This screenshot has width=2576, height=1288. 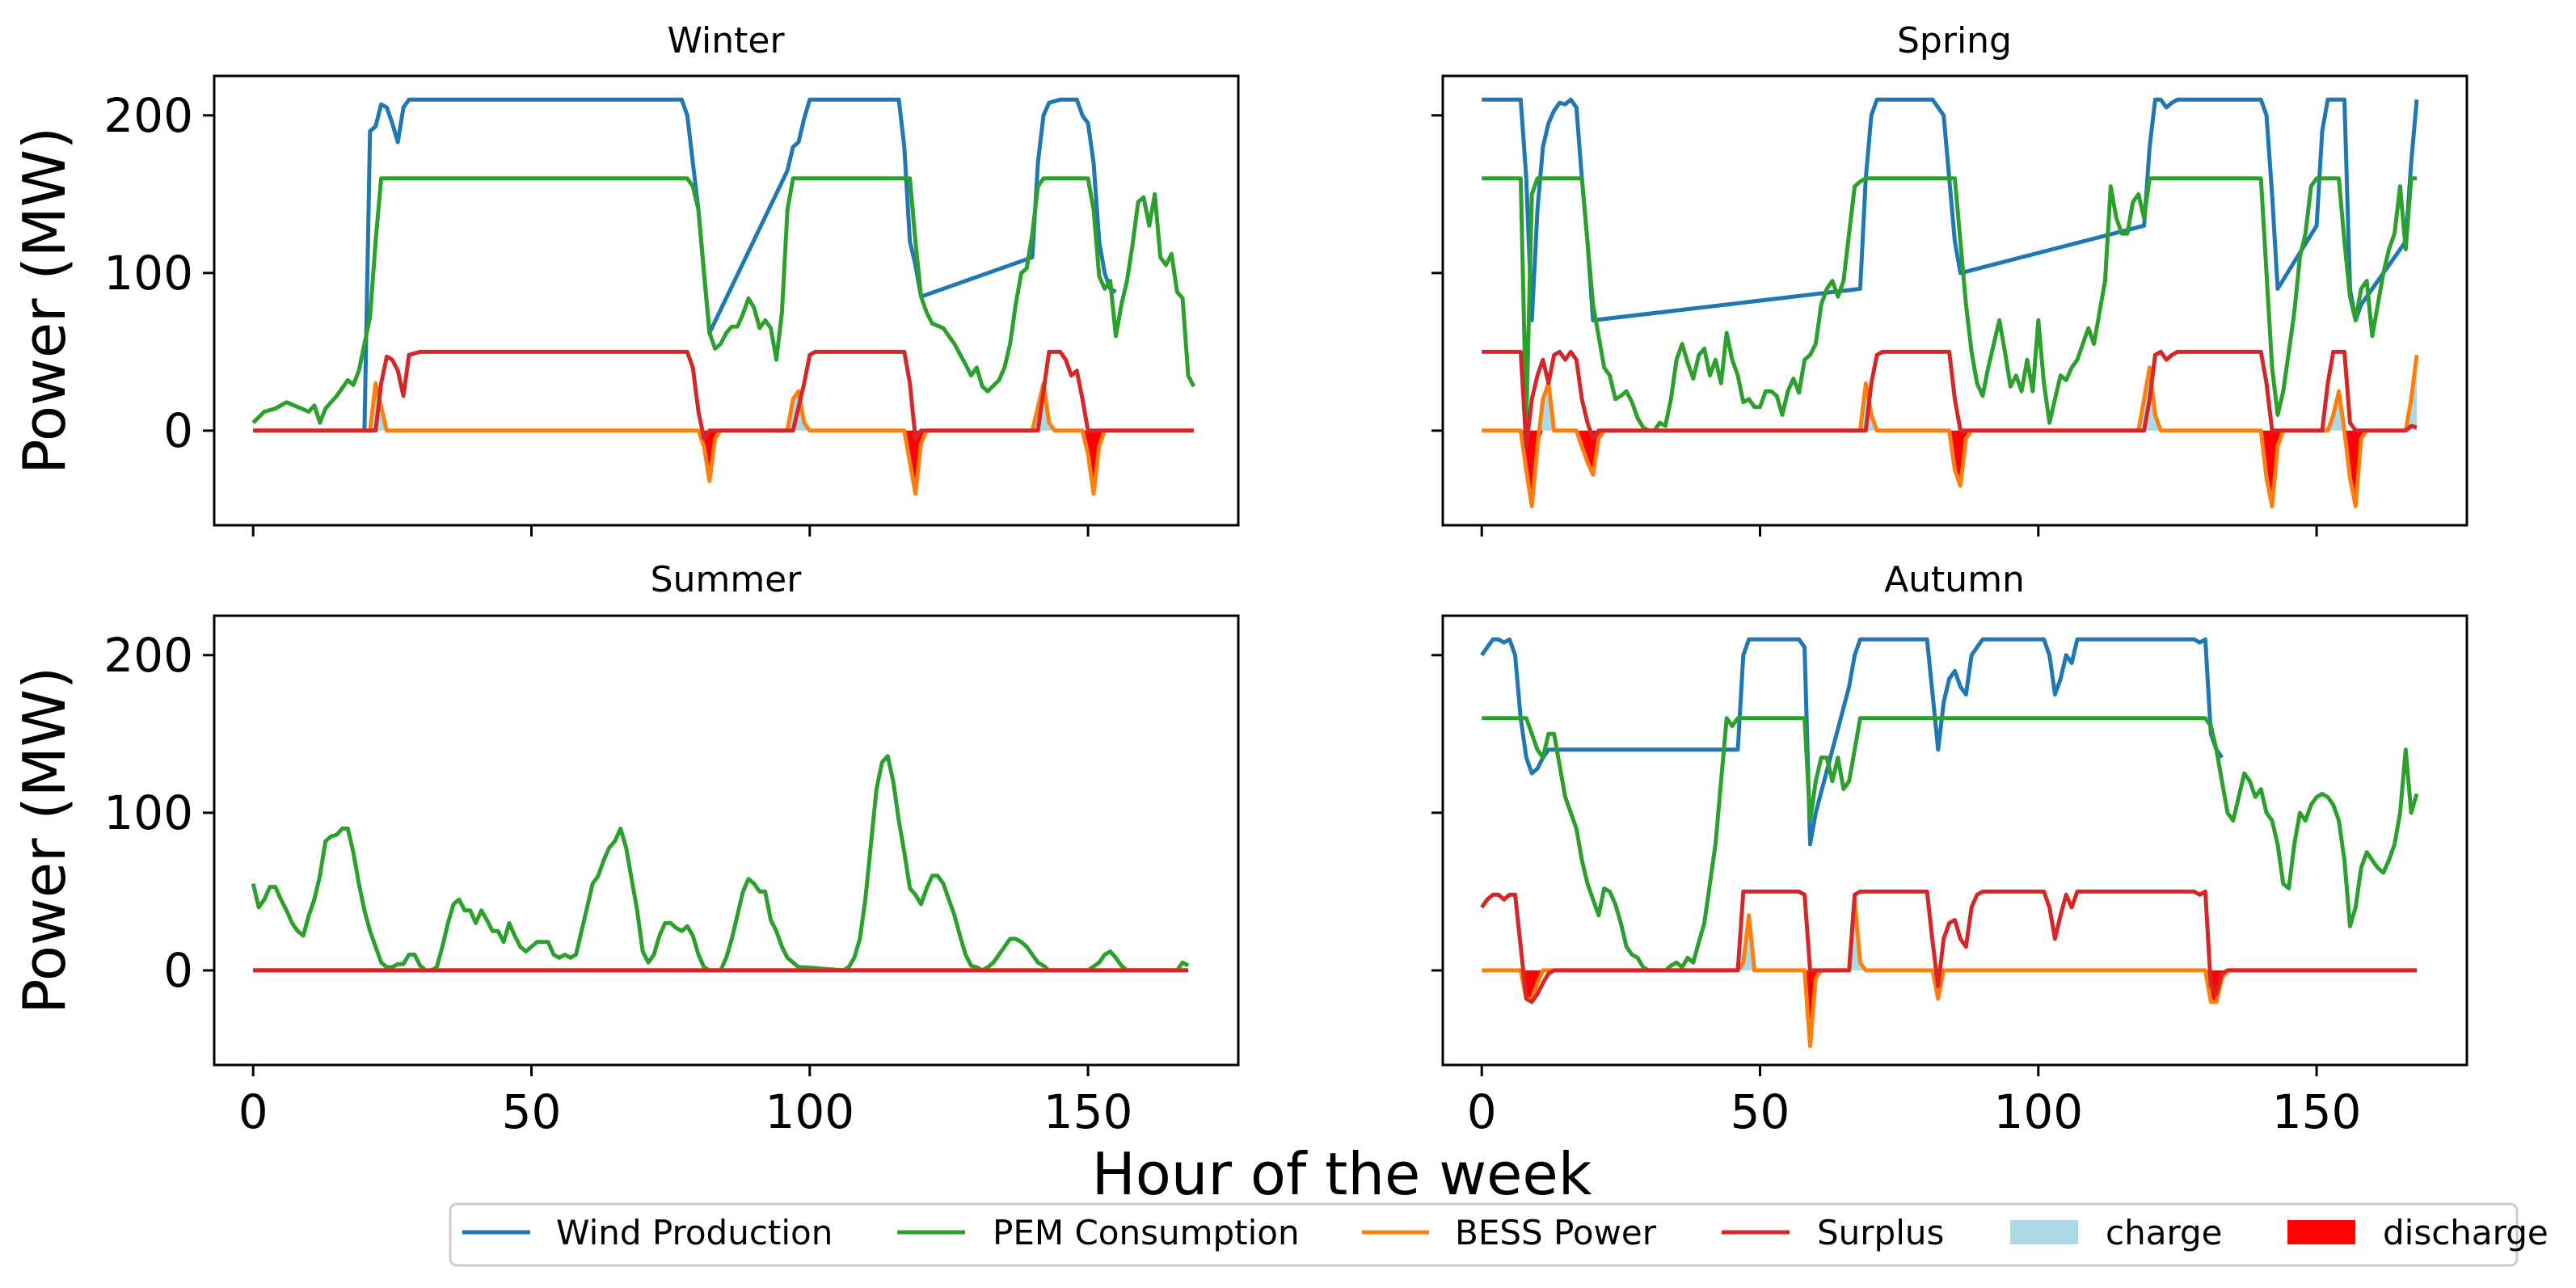 I want to click on legend-label-charge: charge, so click(x=2164, y=1232).